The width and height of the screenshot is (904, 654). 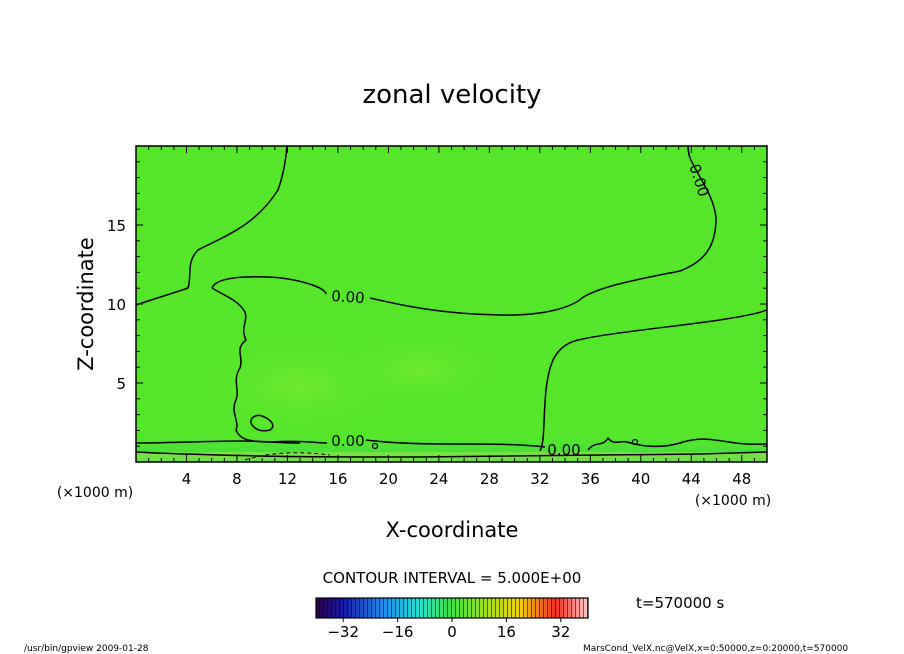 I want to click on contour-interval-label: CONTOUR INTERVAL = 5.000E+00, so click(x=452, y=578).